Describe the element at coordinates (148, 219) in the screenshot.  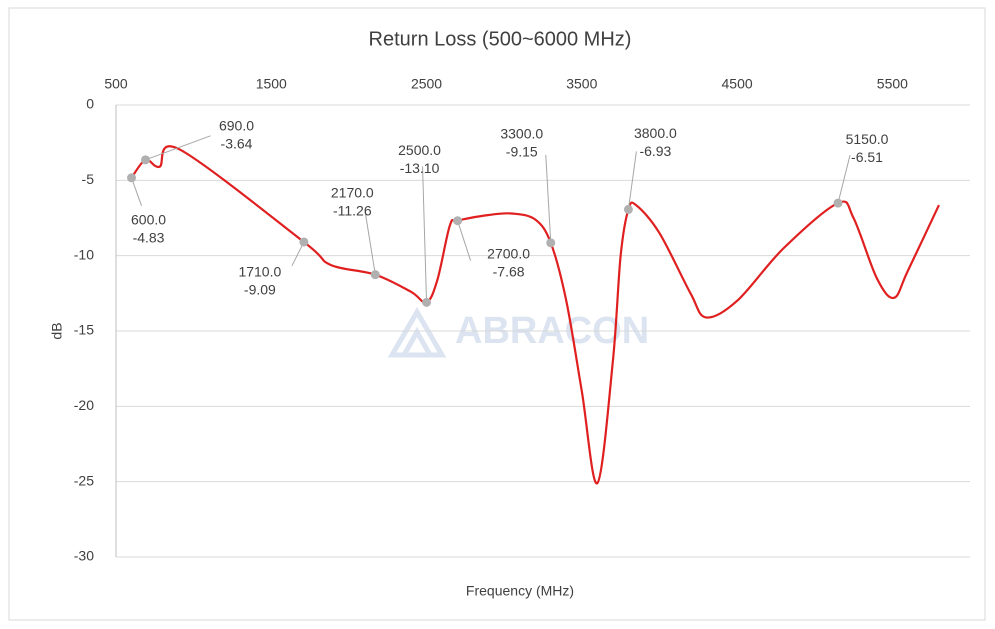
I see `callout-x-label: 600.0` at that location.